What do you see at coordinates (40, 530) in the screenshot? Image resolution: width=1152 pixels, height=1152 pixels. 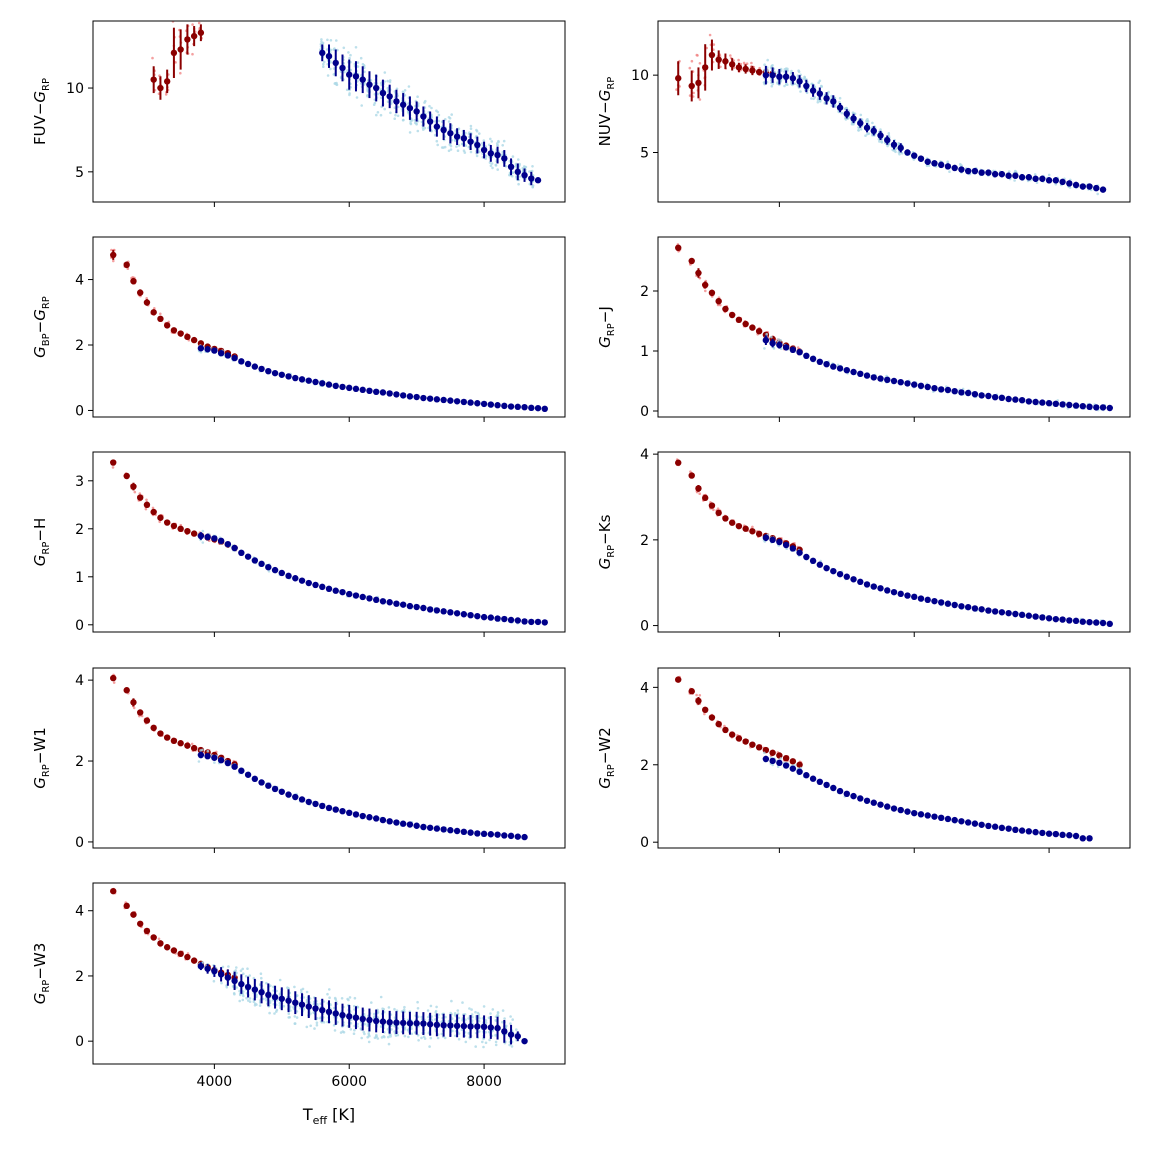 I see `y-axis-label-part: −H` at bounding box center [40, 530].